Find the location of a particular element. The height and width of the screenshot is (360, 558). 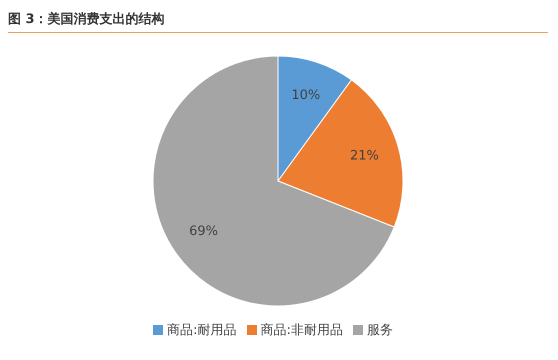

data-label: 69% is located at coordinates (203, 232).